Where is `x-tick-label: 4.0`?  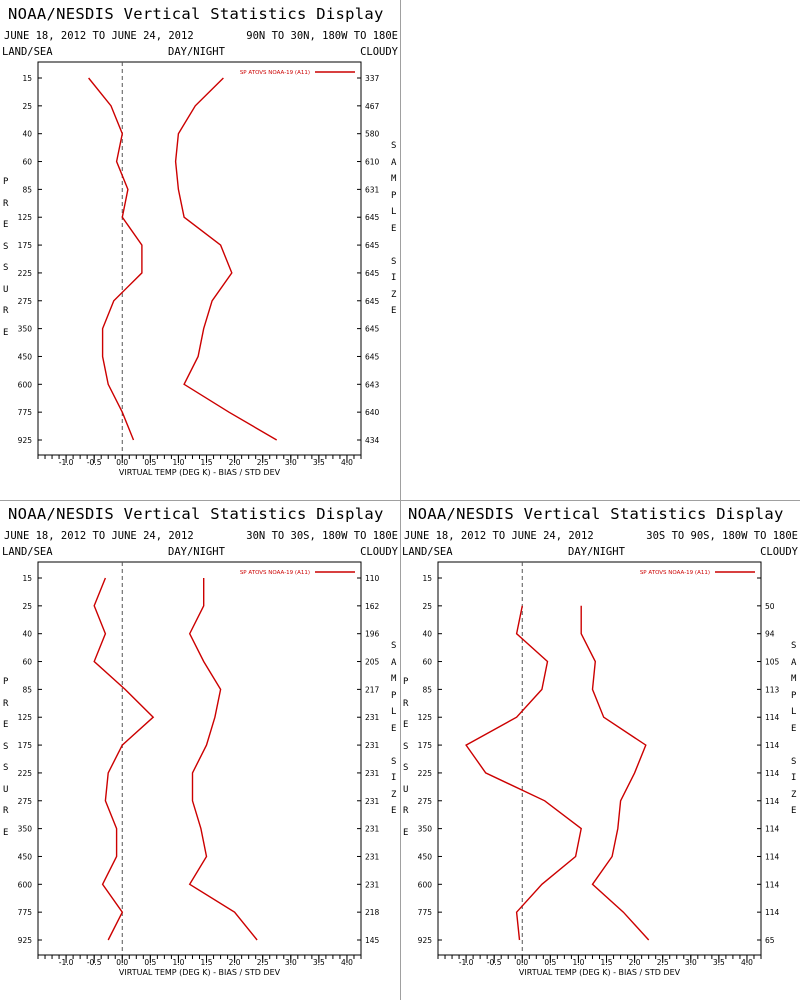
x-tick-label: 4.0 is located at coordinates (747, 962).